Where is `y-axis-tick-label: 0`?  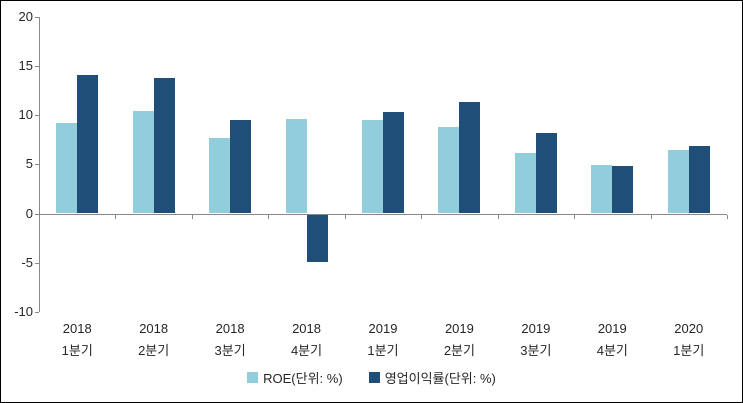 y-axis-tick-label: 0 is located at coordinates (29, 213).